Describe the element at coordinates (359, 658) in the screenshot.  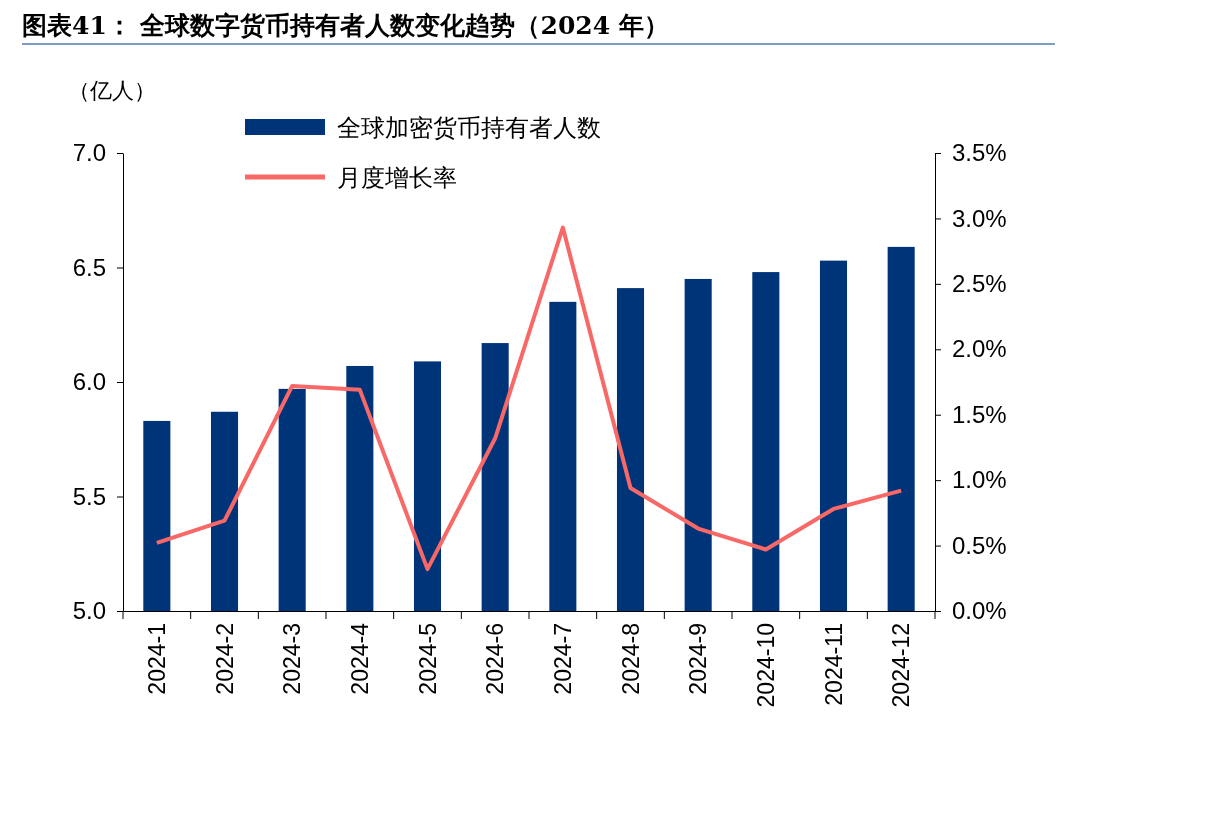
I see `x-tick-label: 2024-4` at that location.